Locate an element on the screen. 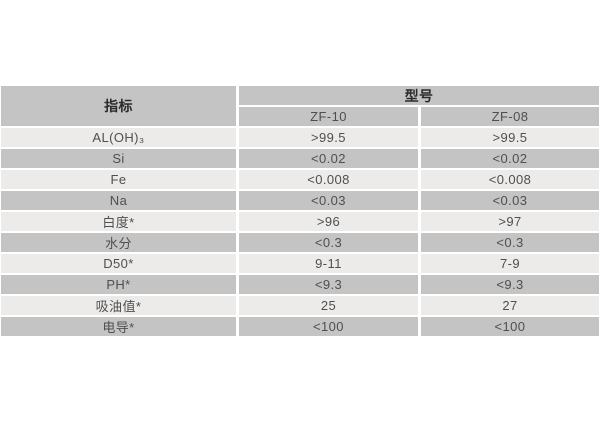 The height and width of the screenshot is (444, 600). value-cell: 25 is located at coordinates (328, 305).